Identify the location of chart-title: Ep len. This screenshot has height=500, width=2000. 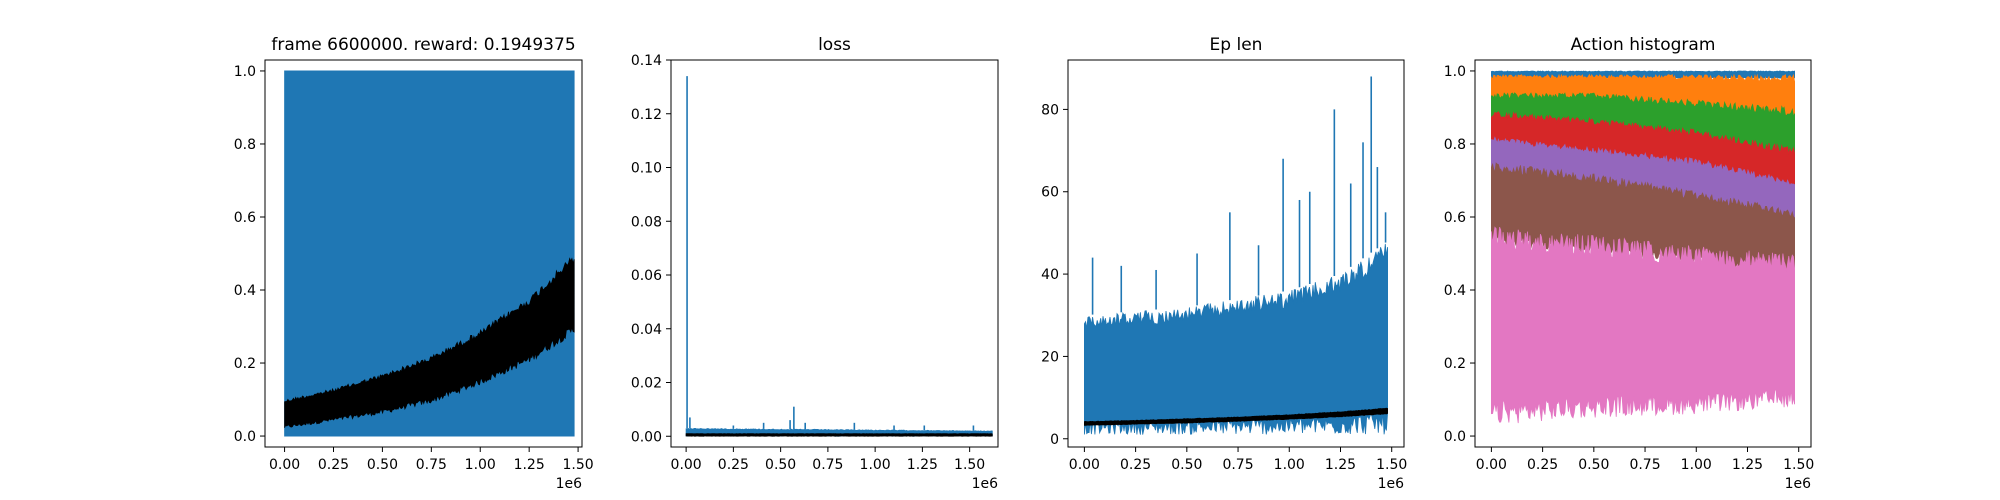
(1236, 45).